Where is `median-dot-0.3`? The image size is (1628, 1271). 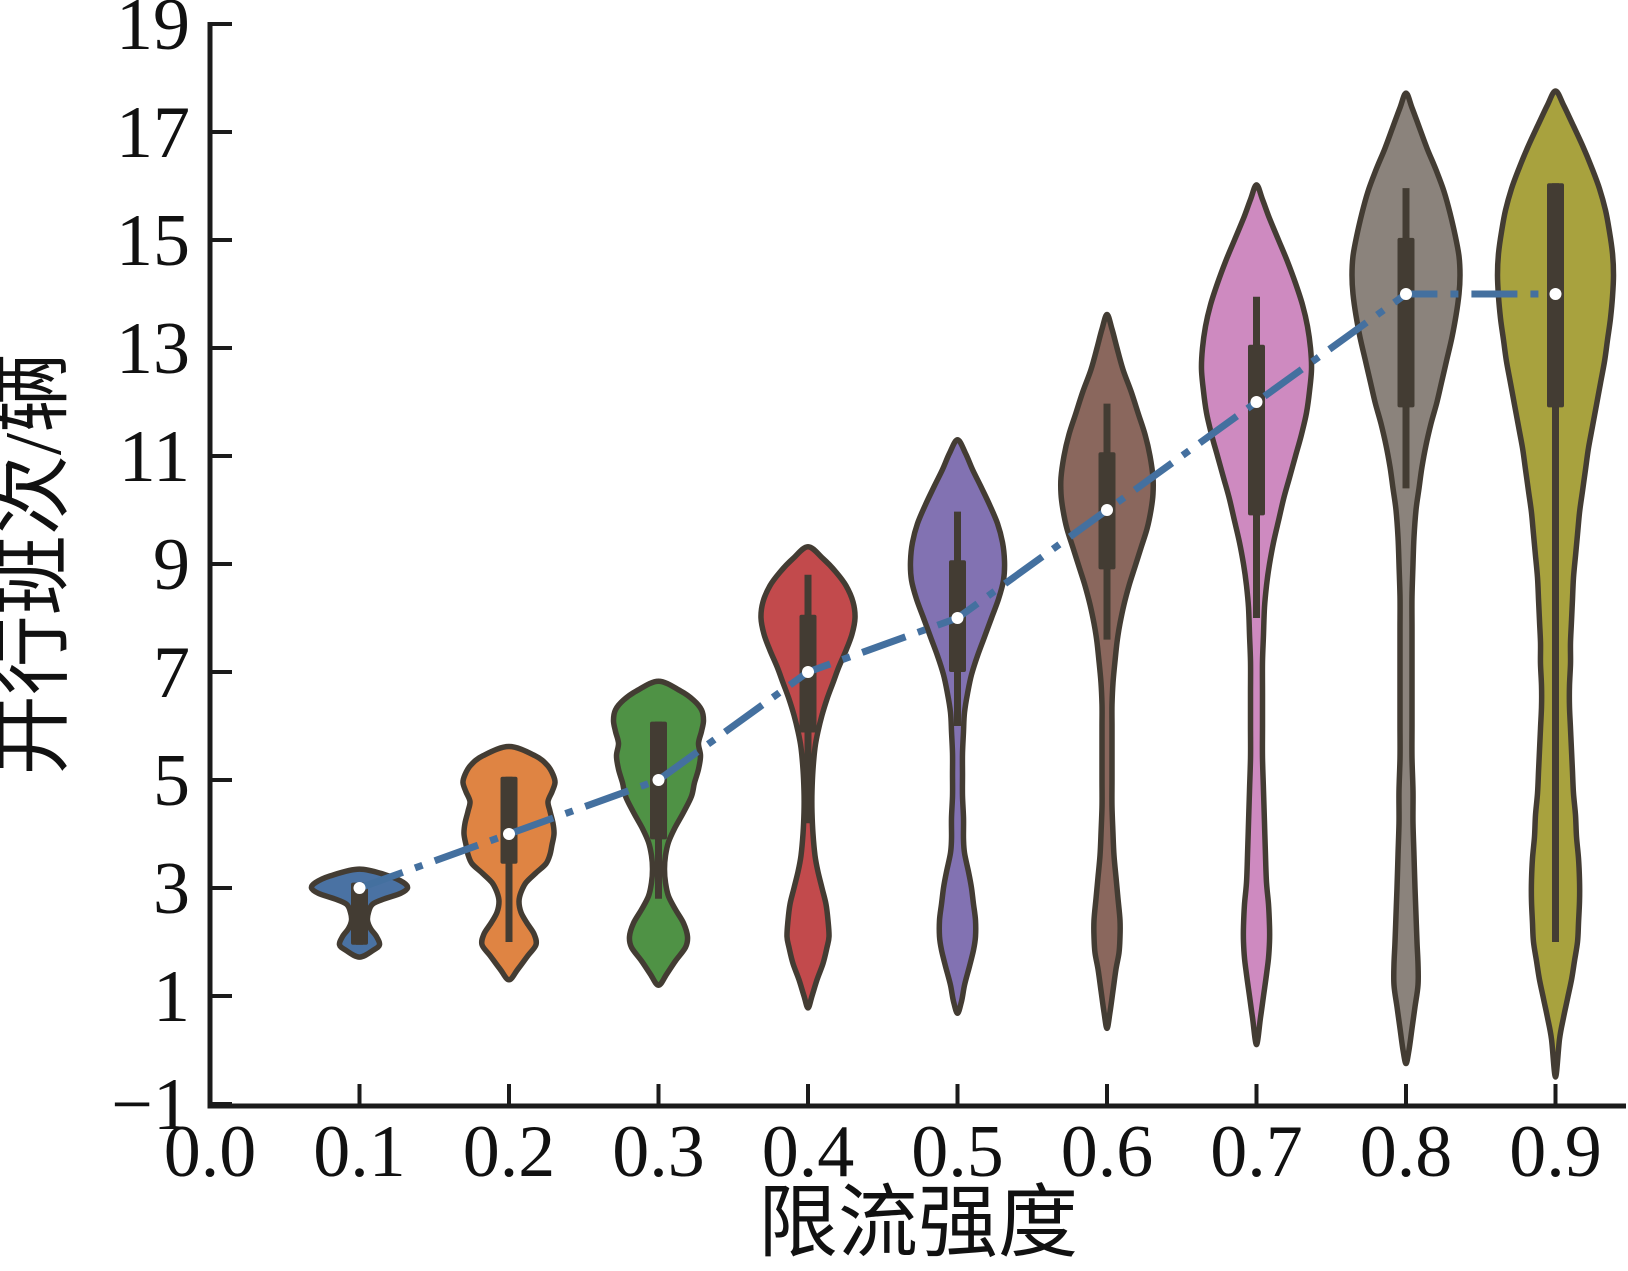 median-dot-0.3 is located at coordinates (658, 780).